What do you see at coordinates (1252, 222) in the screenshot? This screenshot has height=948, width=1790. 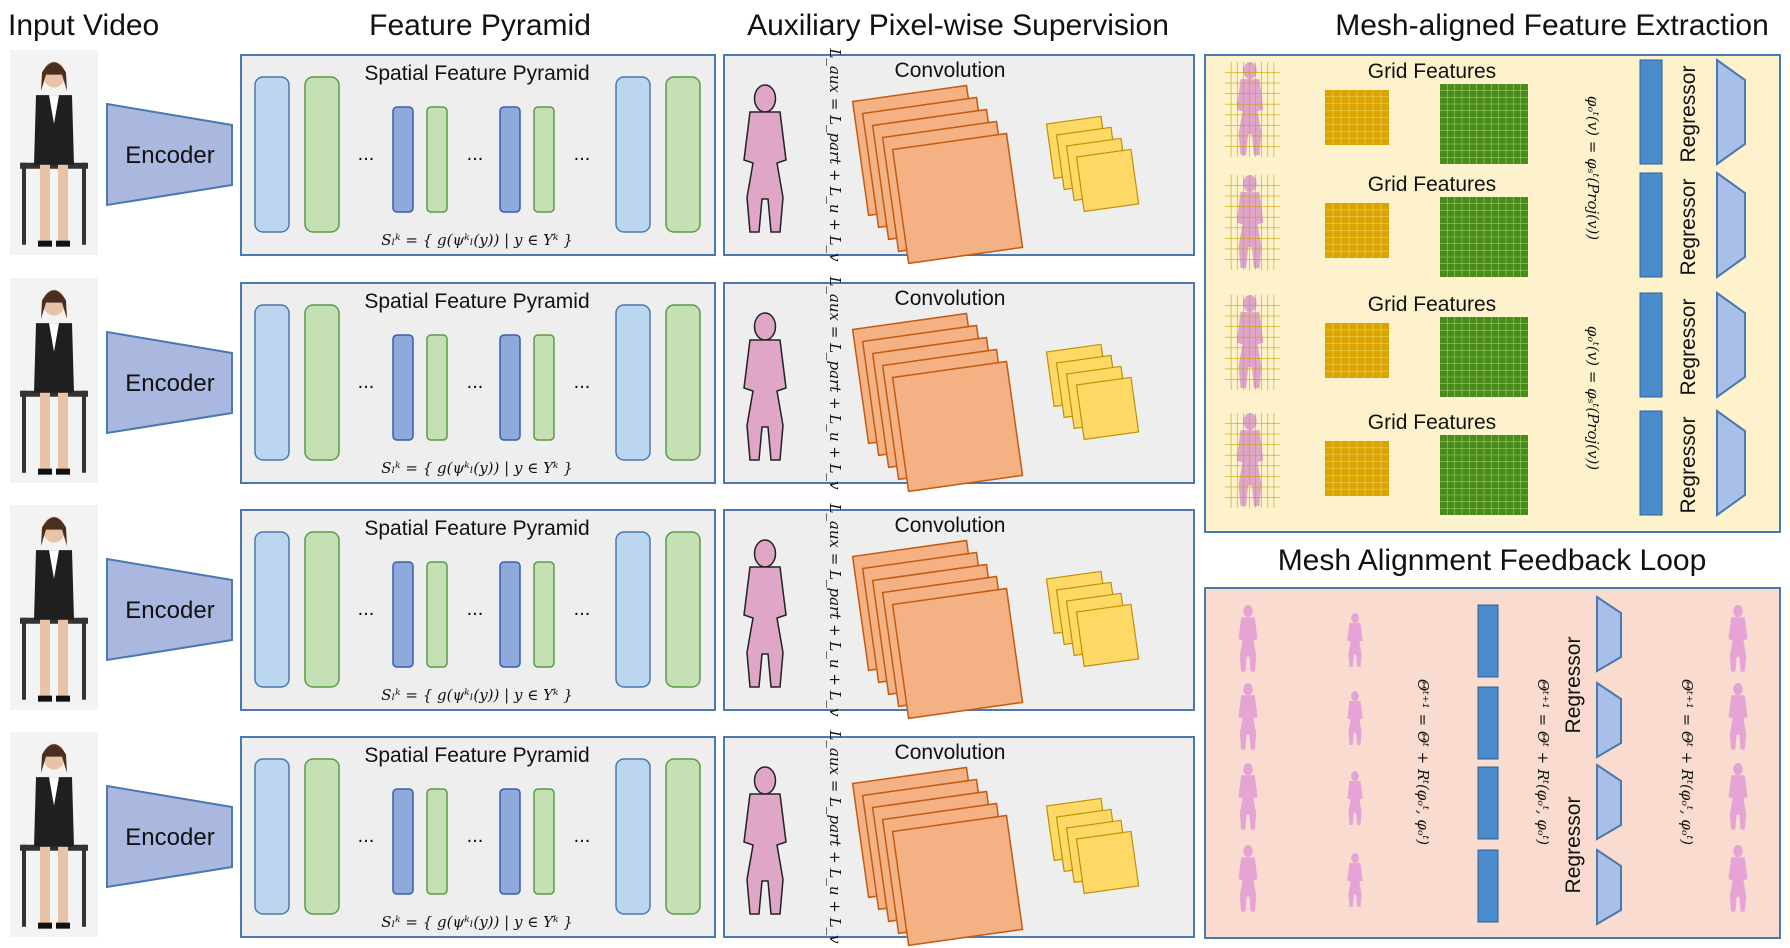 I see `silhouette-grid-overlay` at bounding box center [1252, 222].